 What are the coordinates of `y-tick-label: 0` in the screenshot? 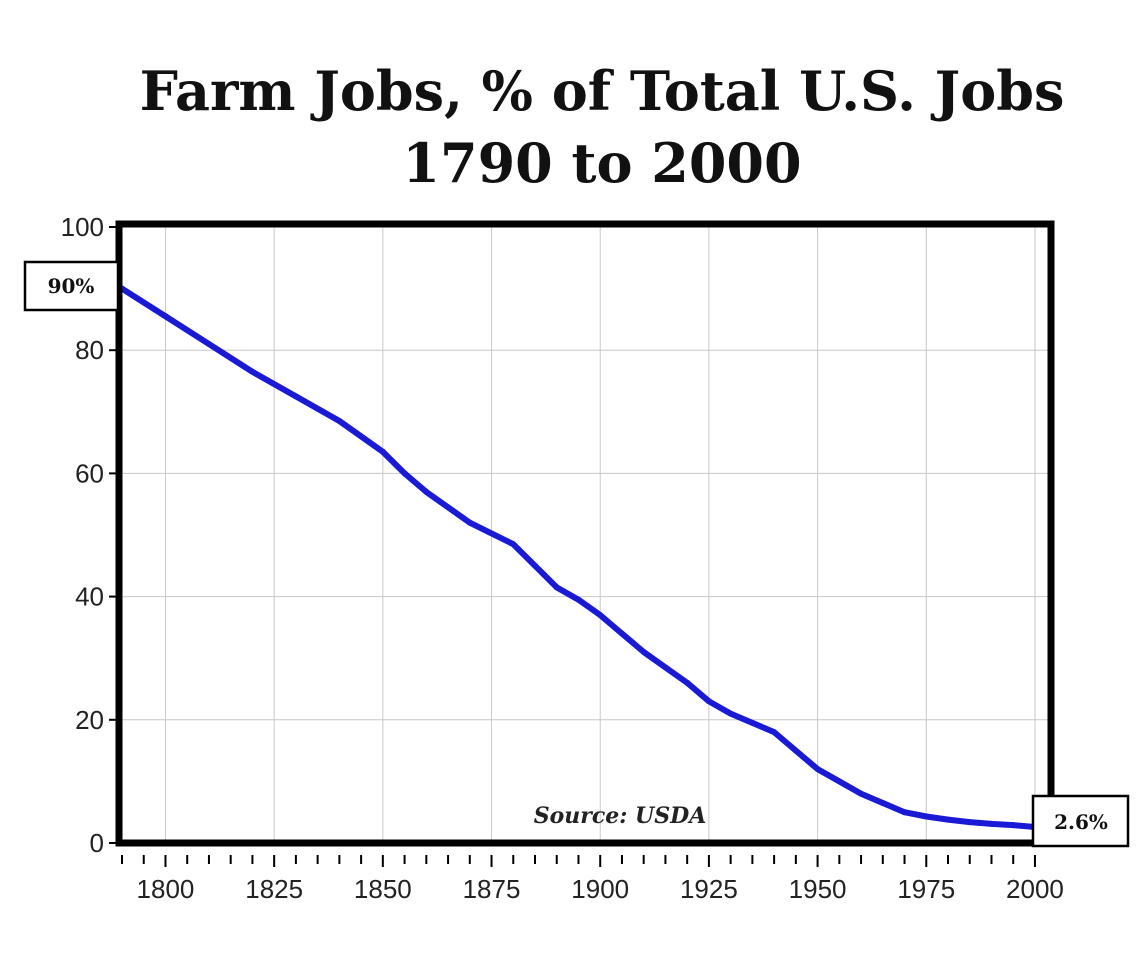 It's located at (97, 843).